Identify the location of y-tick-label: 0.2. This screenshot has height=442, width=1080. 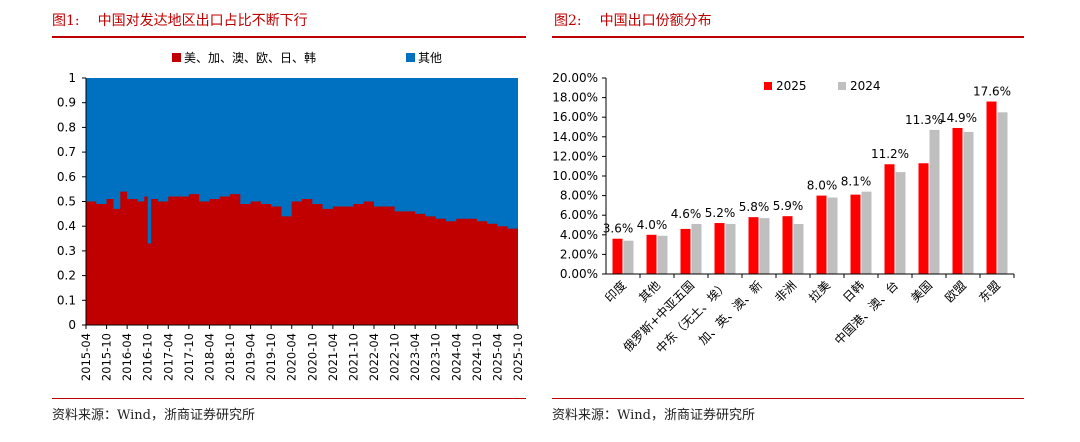
(66, 276).